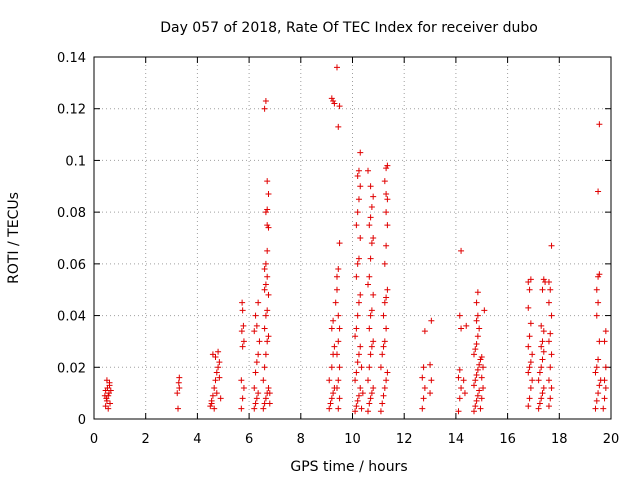  What do you see at coordinates (249, 439) in the screenshot?
I see `x-tick-label: 6` at bounding box center [249, 439].